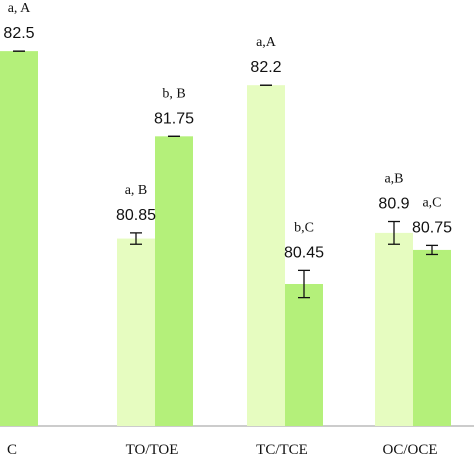 This screenshot has width=474, height=474. I want to click on bar-s2-tc-tce, so click(304, 355).